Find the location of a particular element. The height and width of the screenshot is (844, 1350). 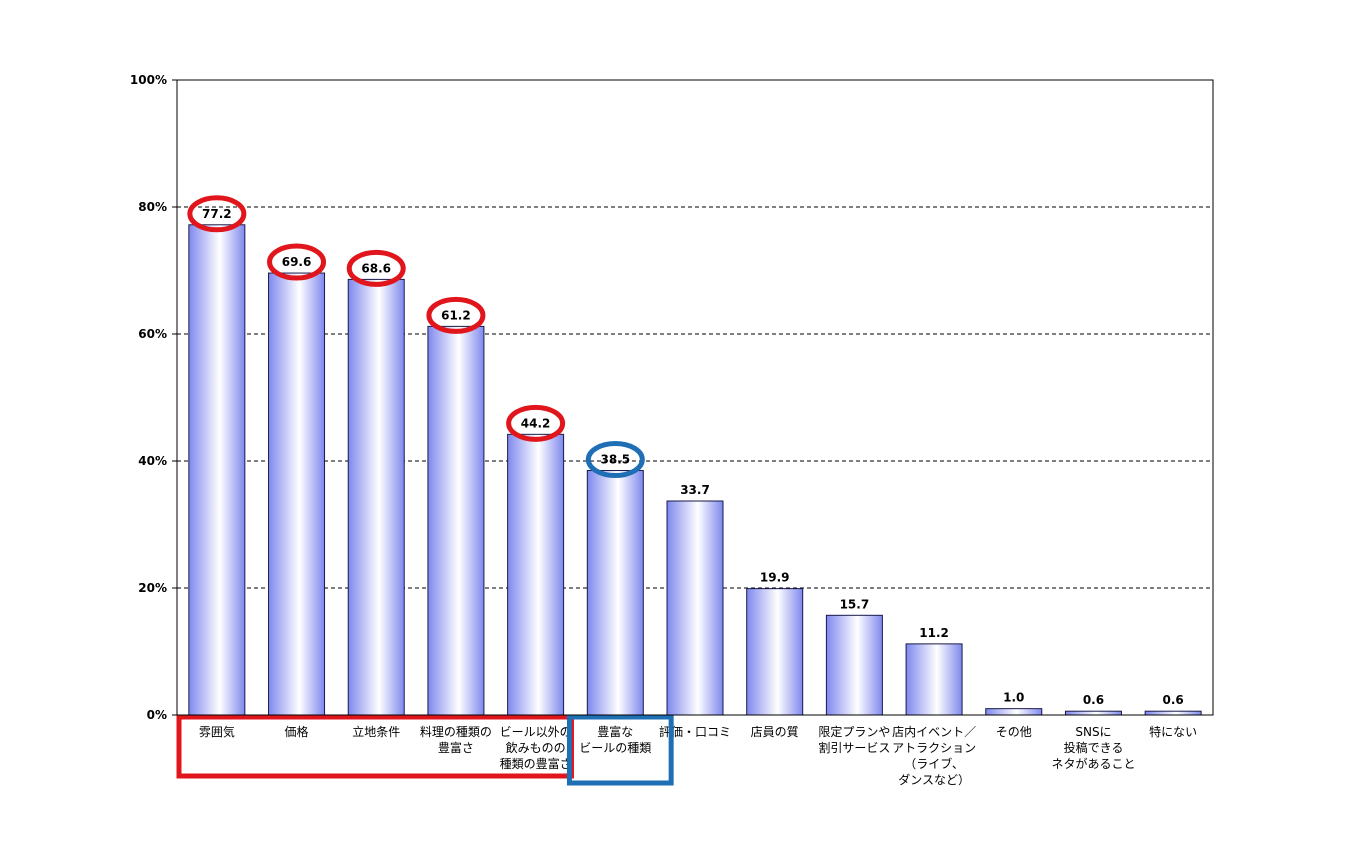

category-label: 価格 is located at coordinates (297, 731).